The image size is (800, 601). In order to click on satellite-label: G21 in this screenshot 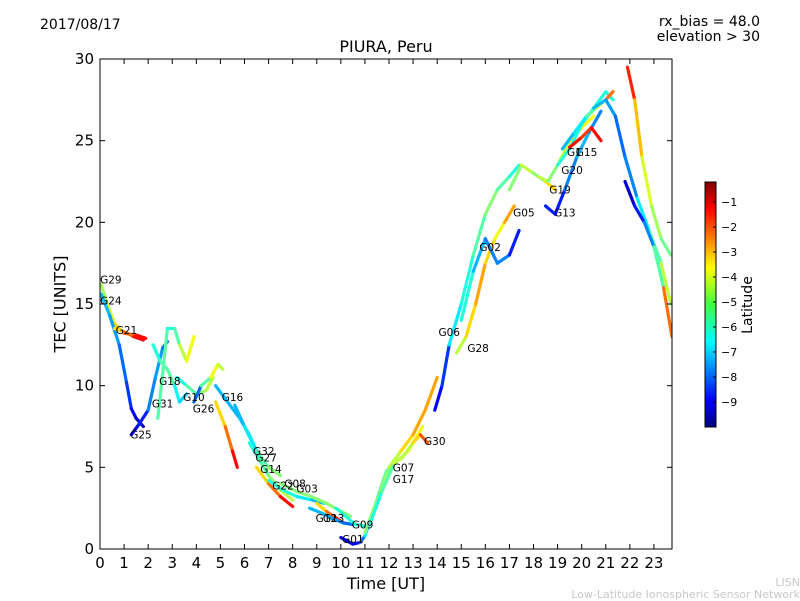, I will do `click(127, 331)`.